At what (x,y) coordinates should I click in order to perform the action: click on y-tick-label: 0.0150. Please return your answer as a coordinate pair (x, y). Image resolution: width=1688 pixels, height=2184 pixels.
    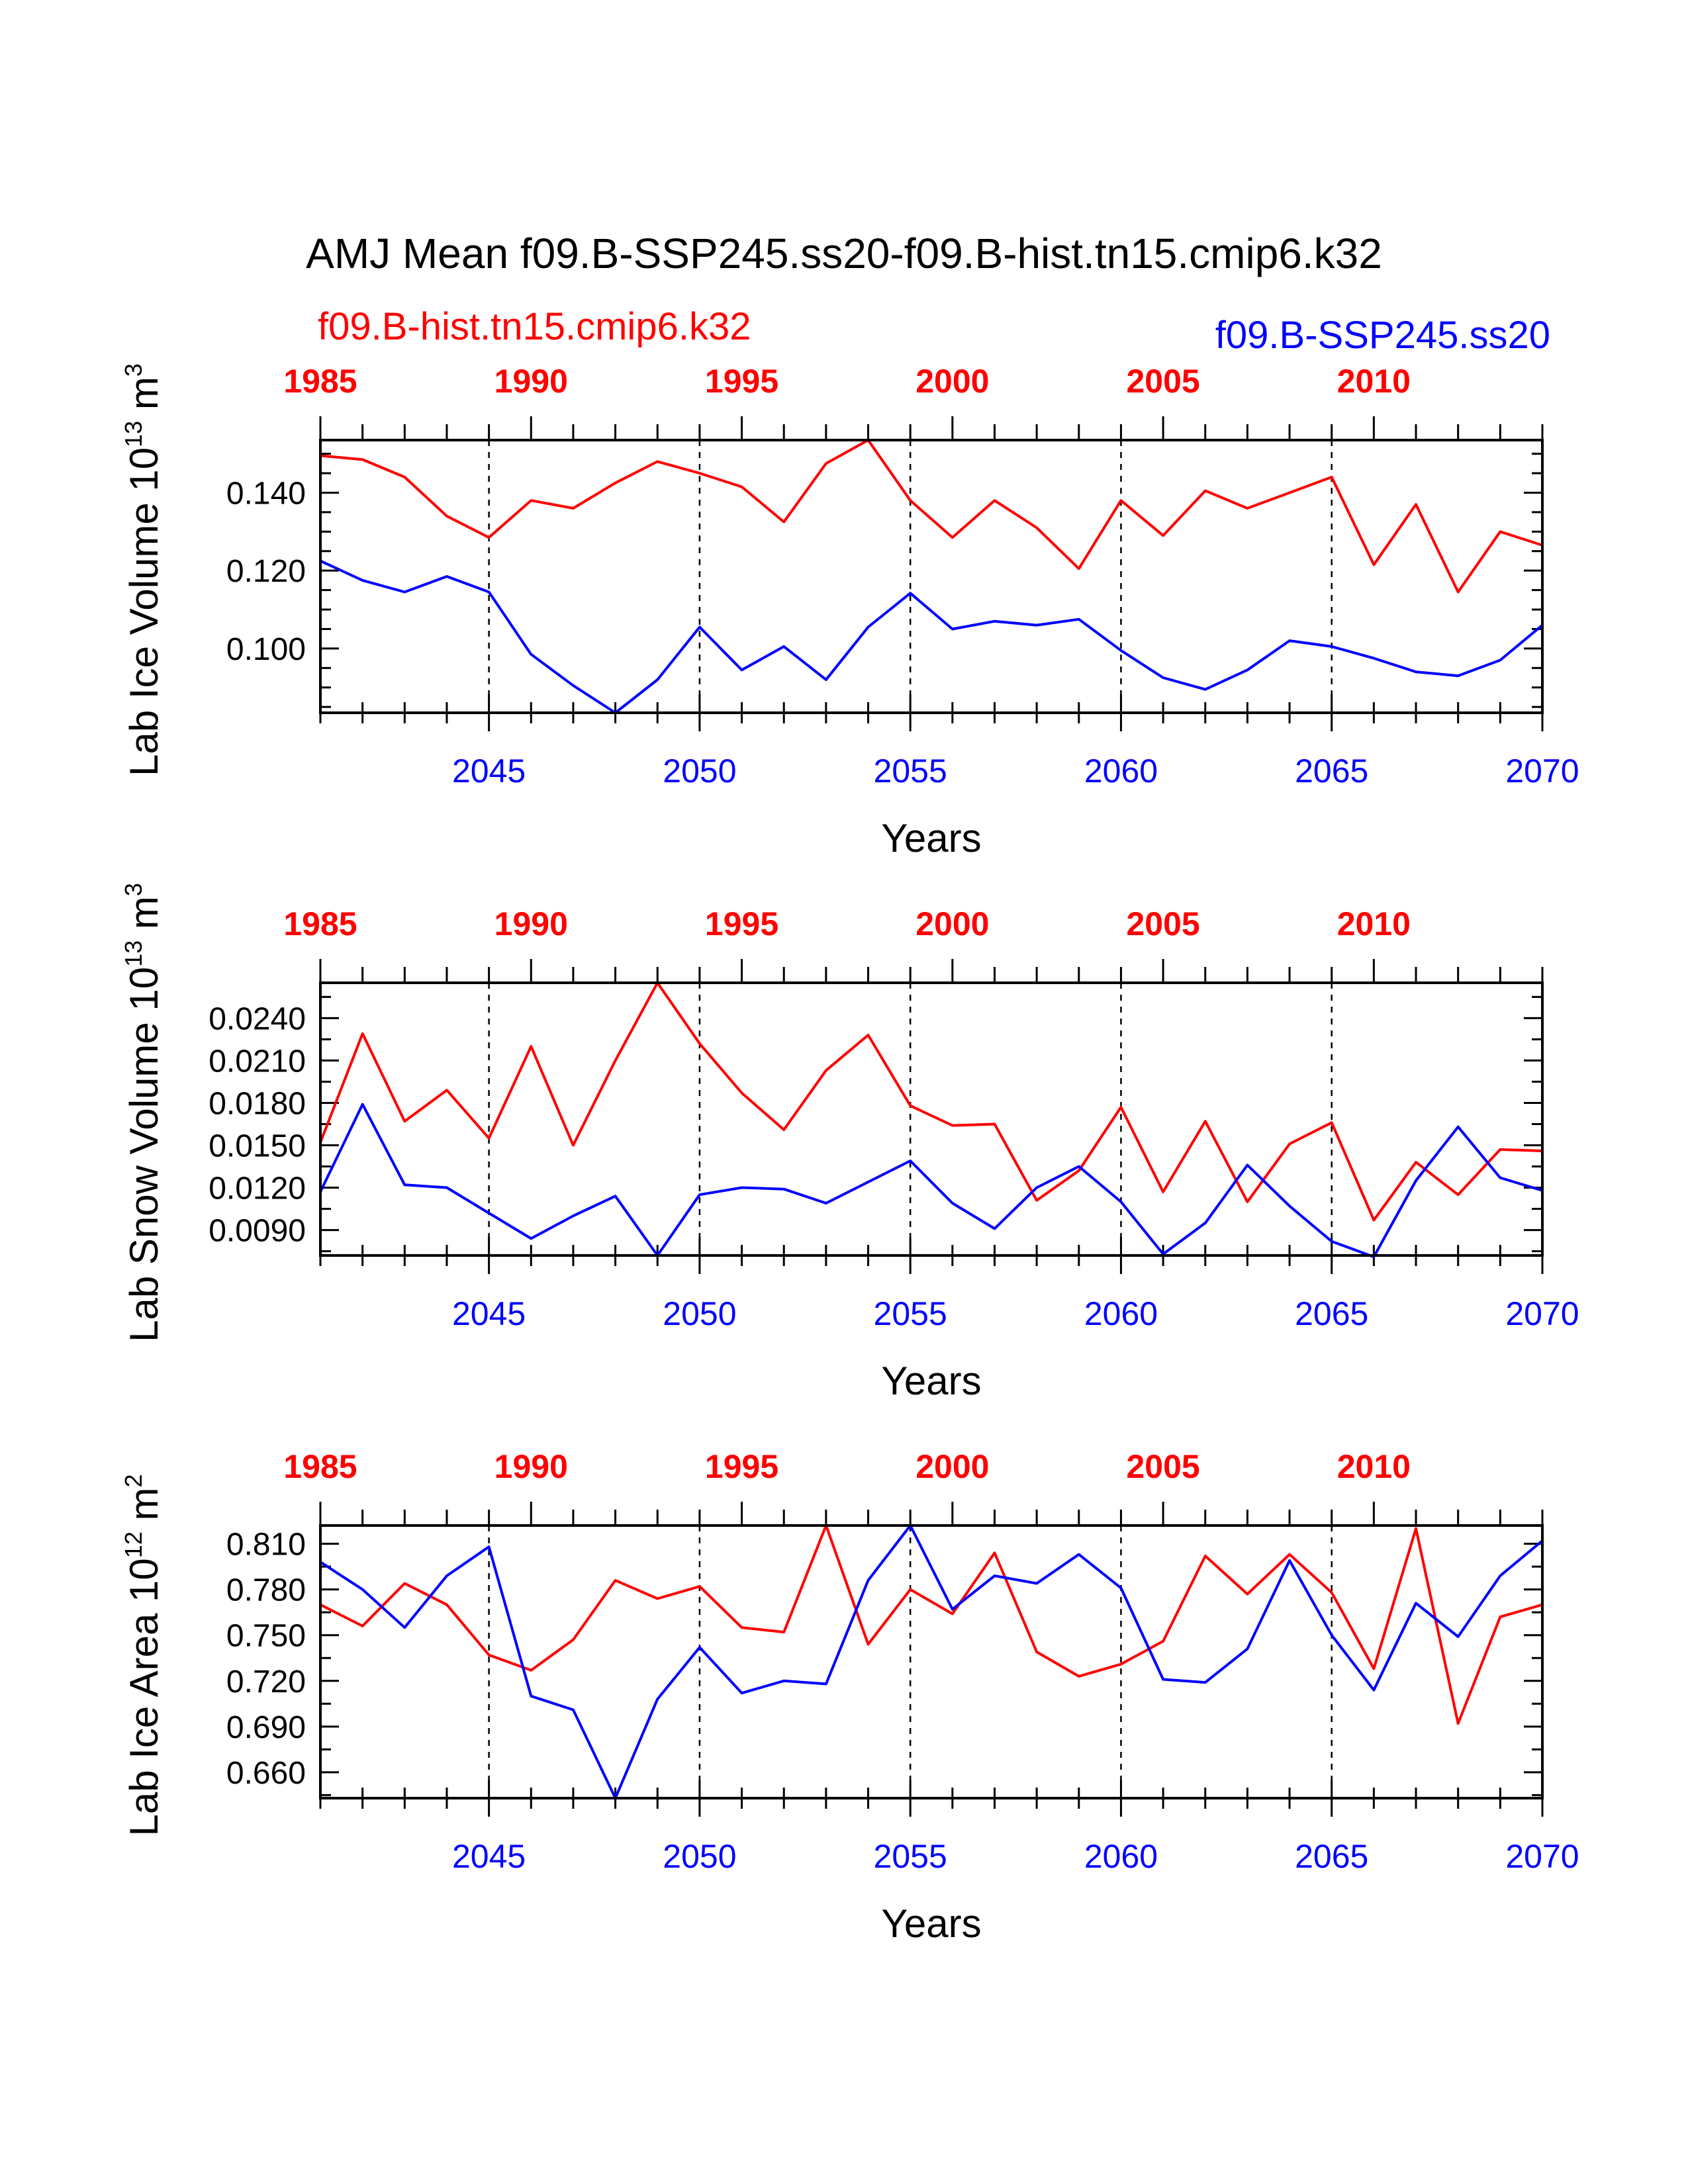
    Looking at the image, I should click on (257, 1145).